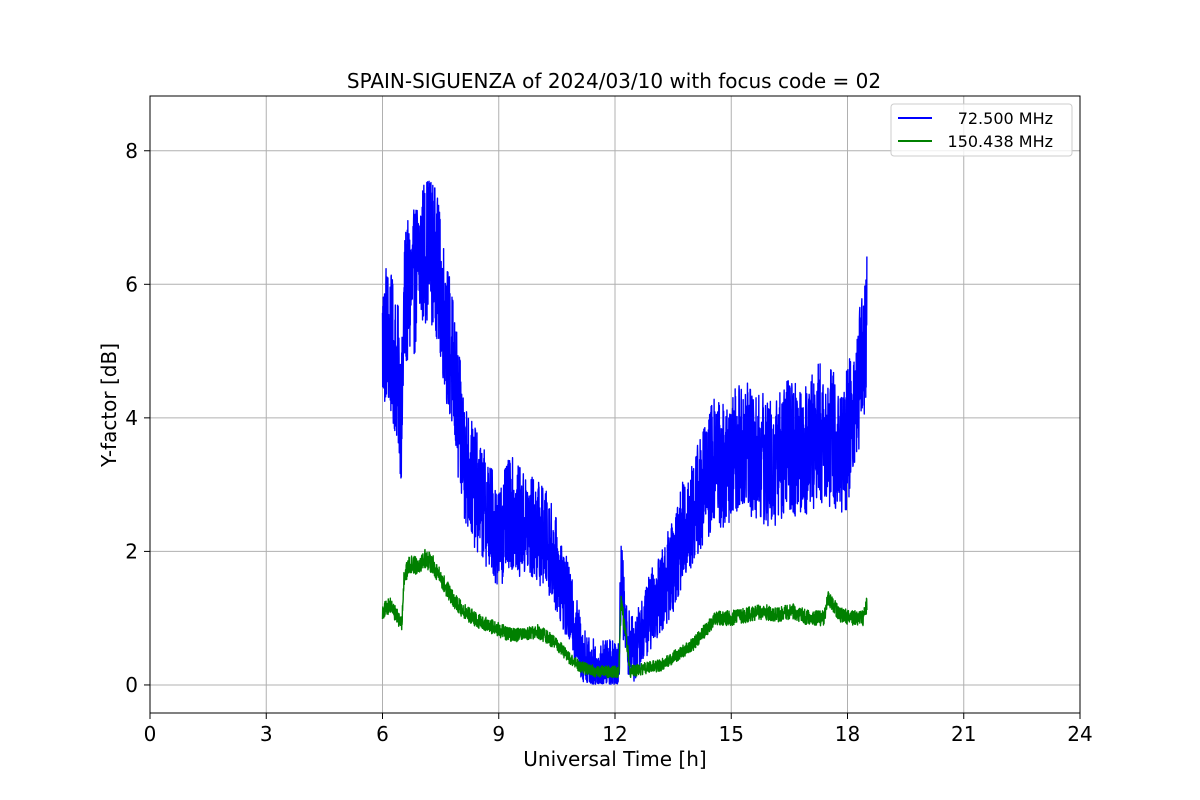 This screenshot has height=800, width=1200. I want to click on legend: 72.500 MHz 150.438 MHz, so click(981, 130).